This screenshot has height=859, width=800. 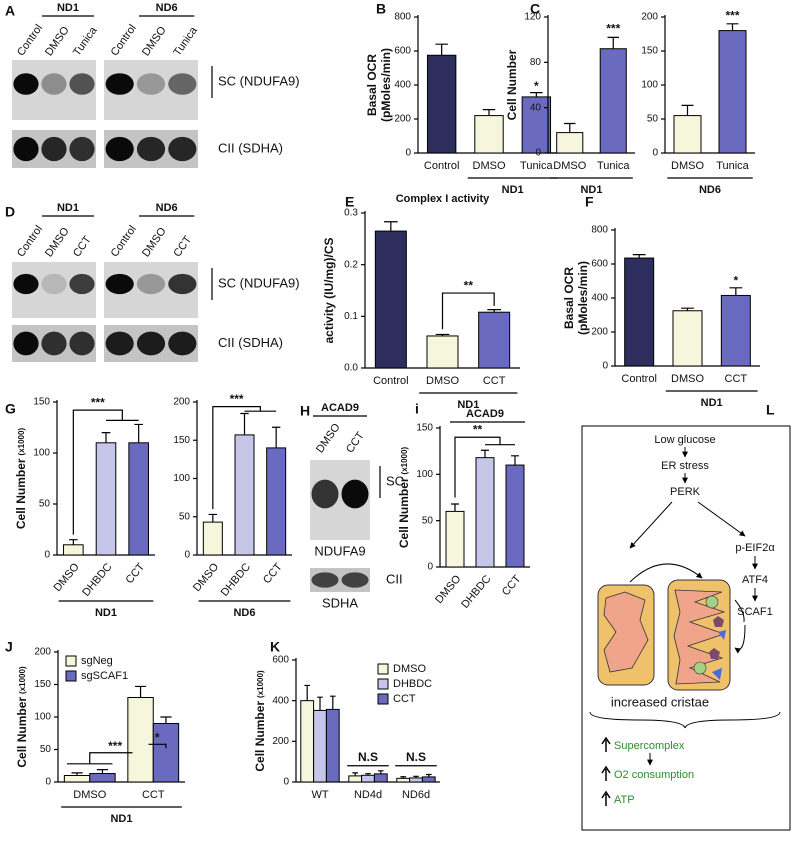 What do you see at coordinates (390, 381) in the screenshot?
I see `x-tick-label: Control` at bounding box center [390, 381].